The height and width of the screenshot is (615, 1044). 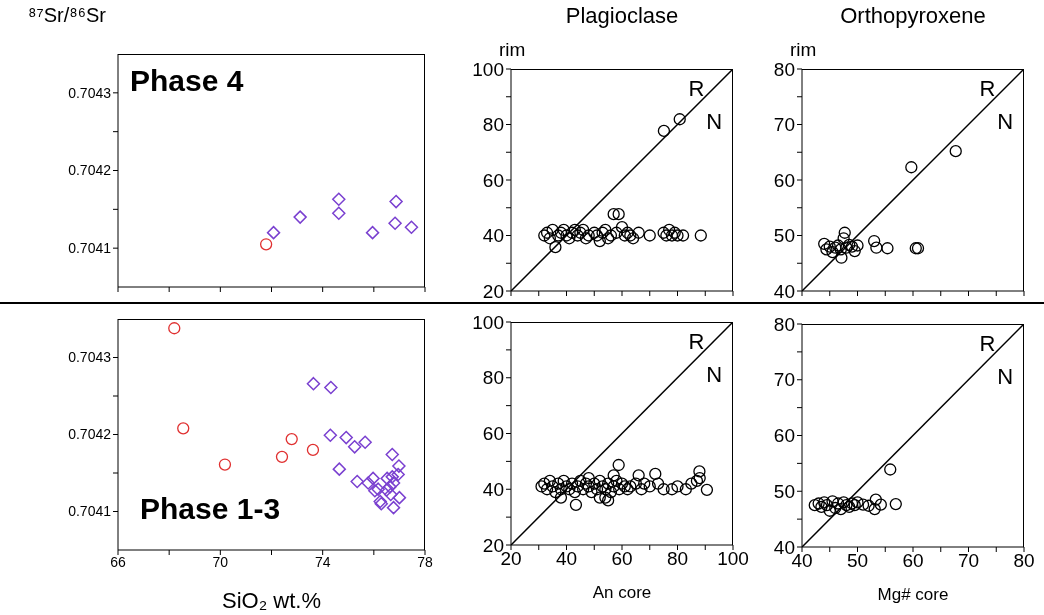 What do you see at coordinates (67, 15) in the screenshot?
I see `y-axis-title: ⁸⁷Sr/⁸⁶Sr` at bounding box center [67, 15].